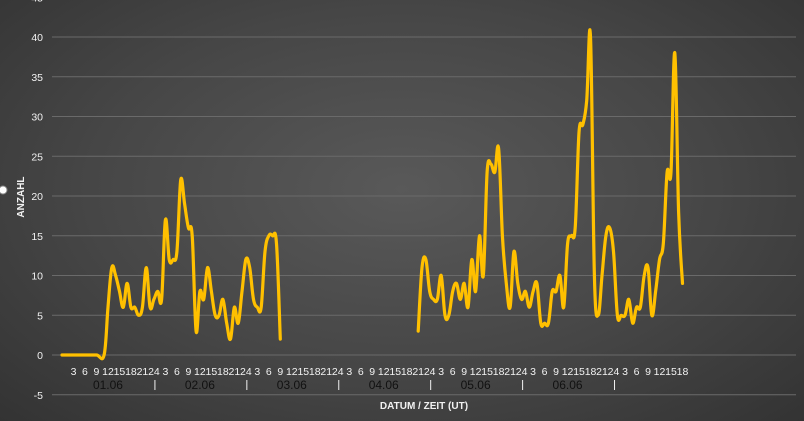 Image resolution: width=804 pixels, height=421 pixels. I want to click on y-axis-title: ANZAHL, so click(21, 196).